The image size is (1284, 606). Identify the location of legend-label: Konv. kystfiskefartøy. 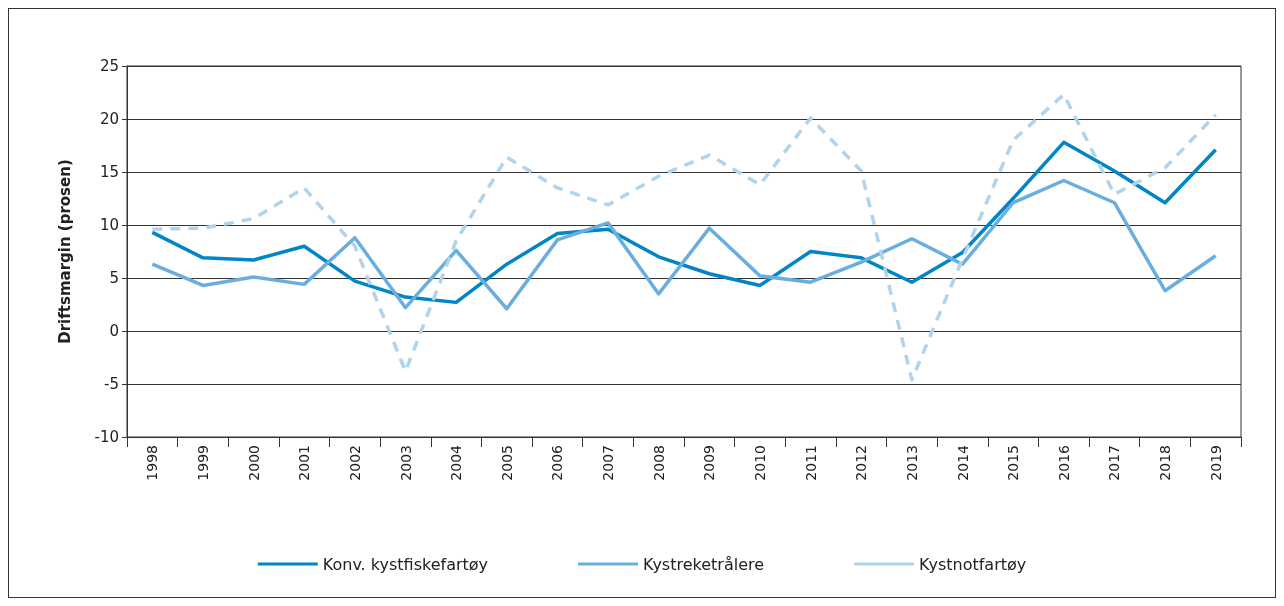
(405, 564).